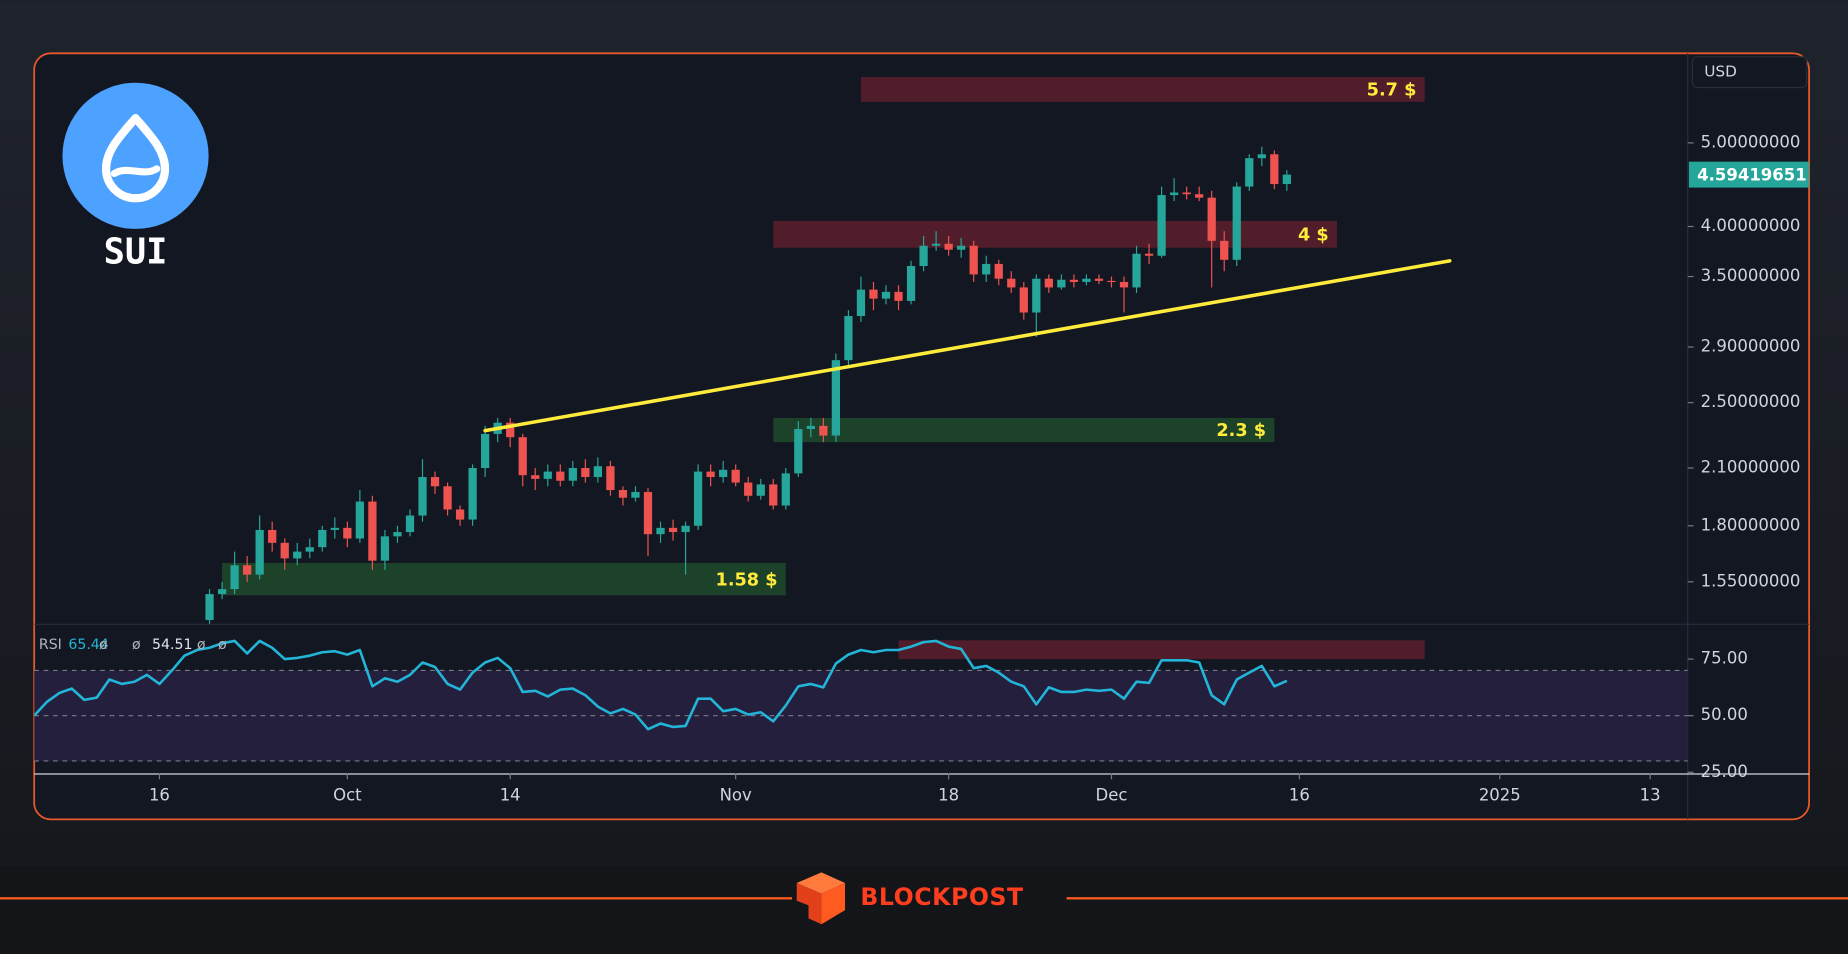 Image resolution: width=1848 pixels, height=954 pixels. What do you see at coordinates (1751, 225) in the screenshot?
I see `y-tick-label: 4.00000000` at bounding box center [1751, 225].